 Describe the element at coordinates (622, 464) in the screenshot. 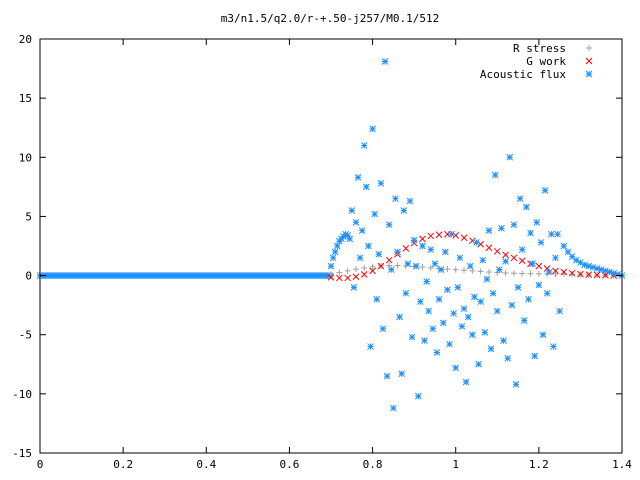

I see `x-tick-label: 1.4` at that location.